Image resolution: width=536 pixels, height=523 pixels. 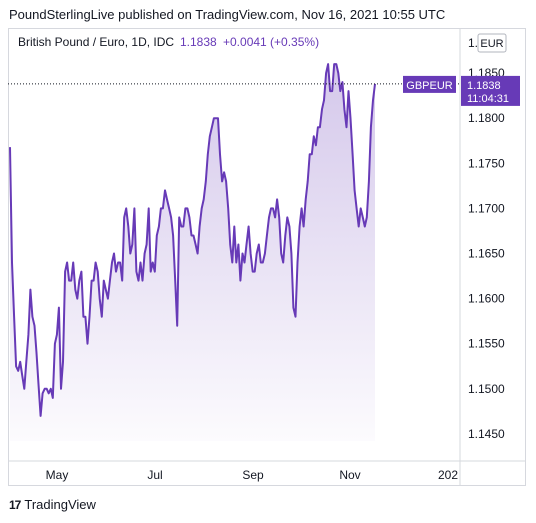 I want to click on currency-box, so click(x=492, y=43).